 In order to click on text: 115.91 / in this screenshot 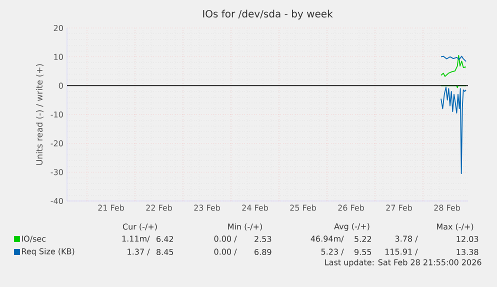, I will do `click(401, 252)`.